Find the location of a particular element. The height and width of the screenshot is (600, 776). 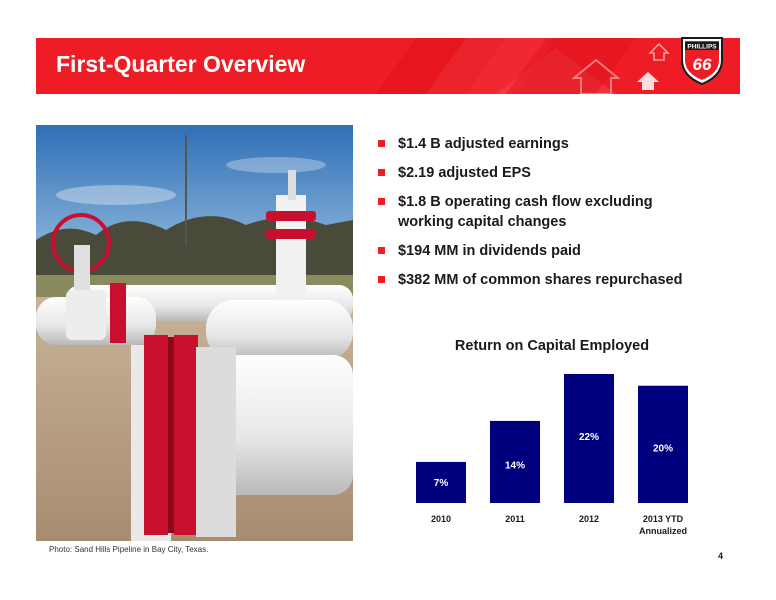

svg-text: 66 is located at coordinates (702, 64).